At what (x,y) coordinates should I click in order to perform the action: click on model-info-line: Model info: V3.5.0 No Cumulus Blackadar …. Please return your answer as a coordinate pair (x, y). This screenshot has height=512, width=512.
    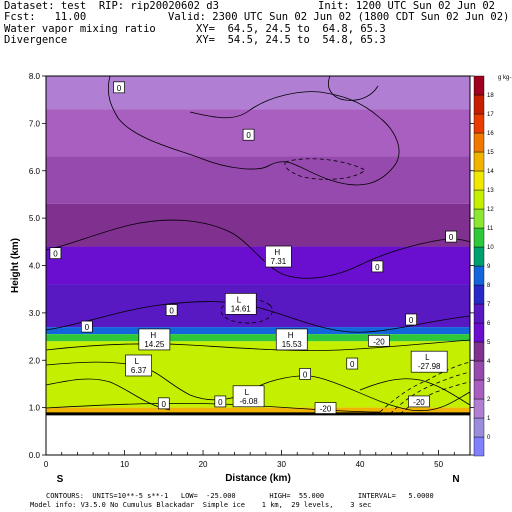
    Looking at the image, I should click on (201, 505).